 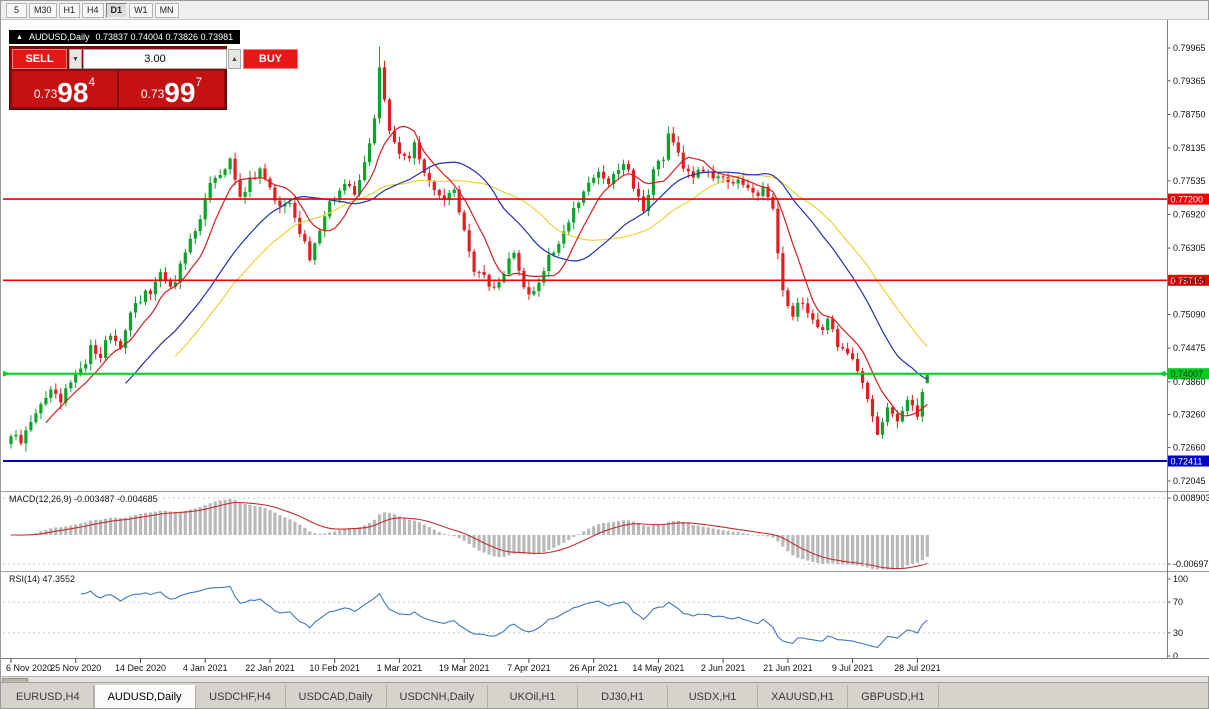 I want to click on svg-text: 70, so click(x=1178, y=602).